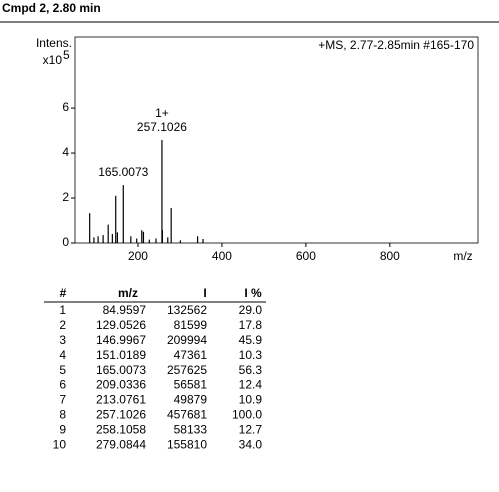  What do you see at coordinates (62, 325) in the screenshot?
I see `table-cell: 2` at bounding box center [62, 325].